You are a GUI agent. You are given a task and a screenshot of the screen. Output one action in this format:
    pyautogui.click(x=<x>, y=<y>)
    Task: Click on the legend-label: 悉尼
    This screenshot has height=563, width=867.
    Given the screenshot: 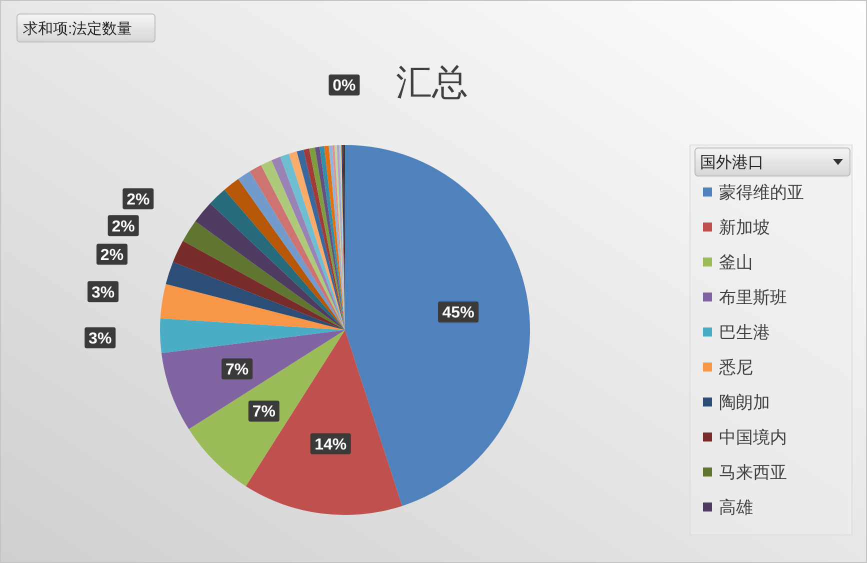 What is the action you would take?
    pyautogui.click(x=735, y=367)
    